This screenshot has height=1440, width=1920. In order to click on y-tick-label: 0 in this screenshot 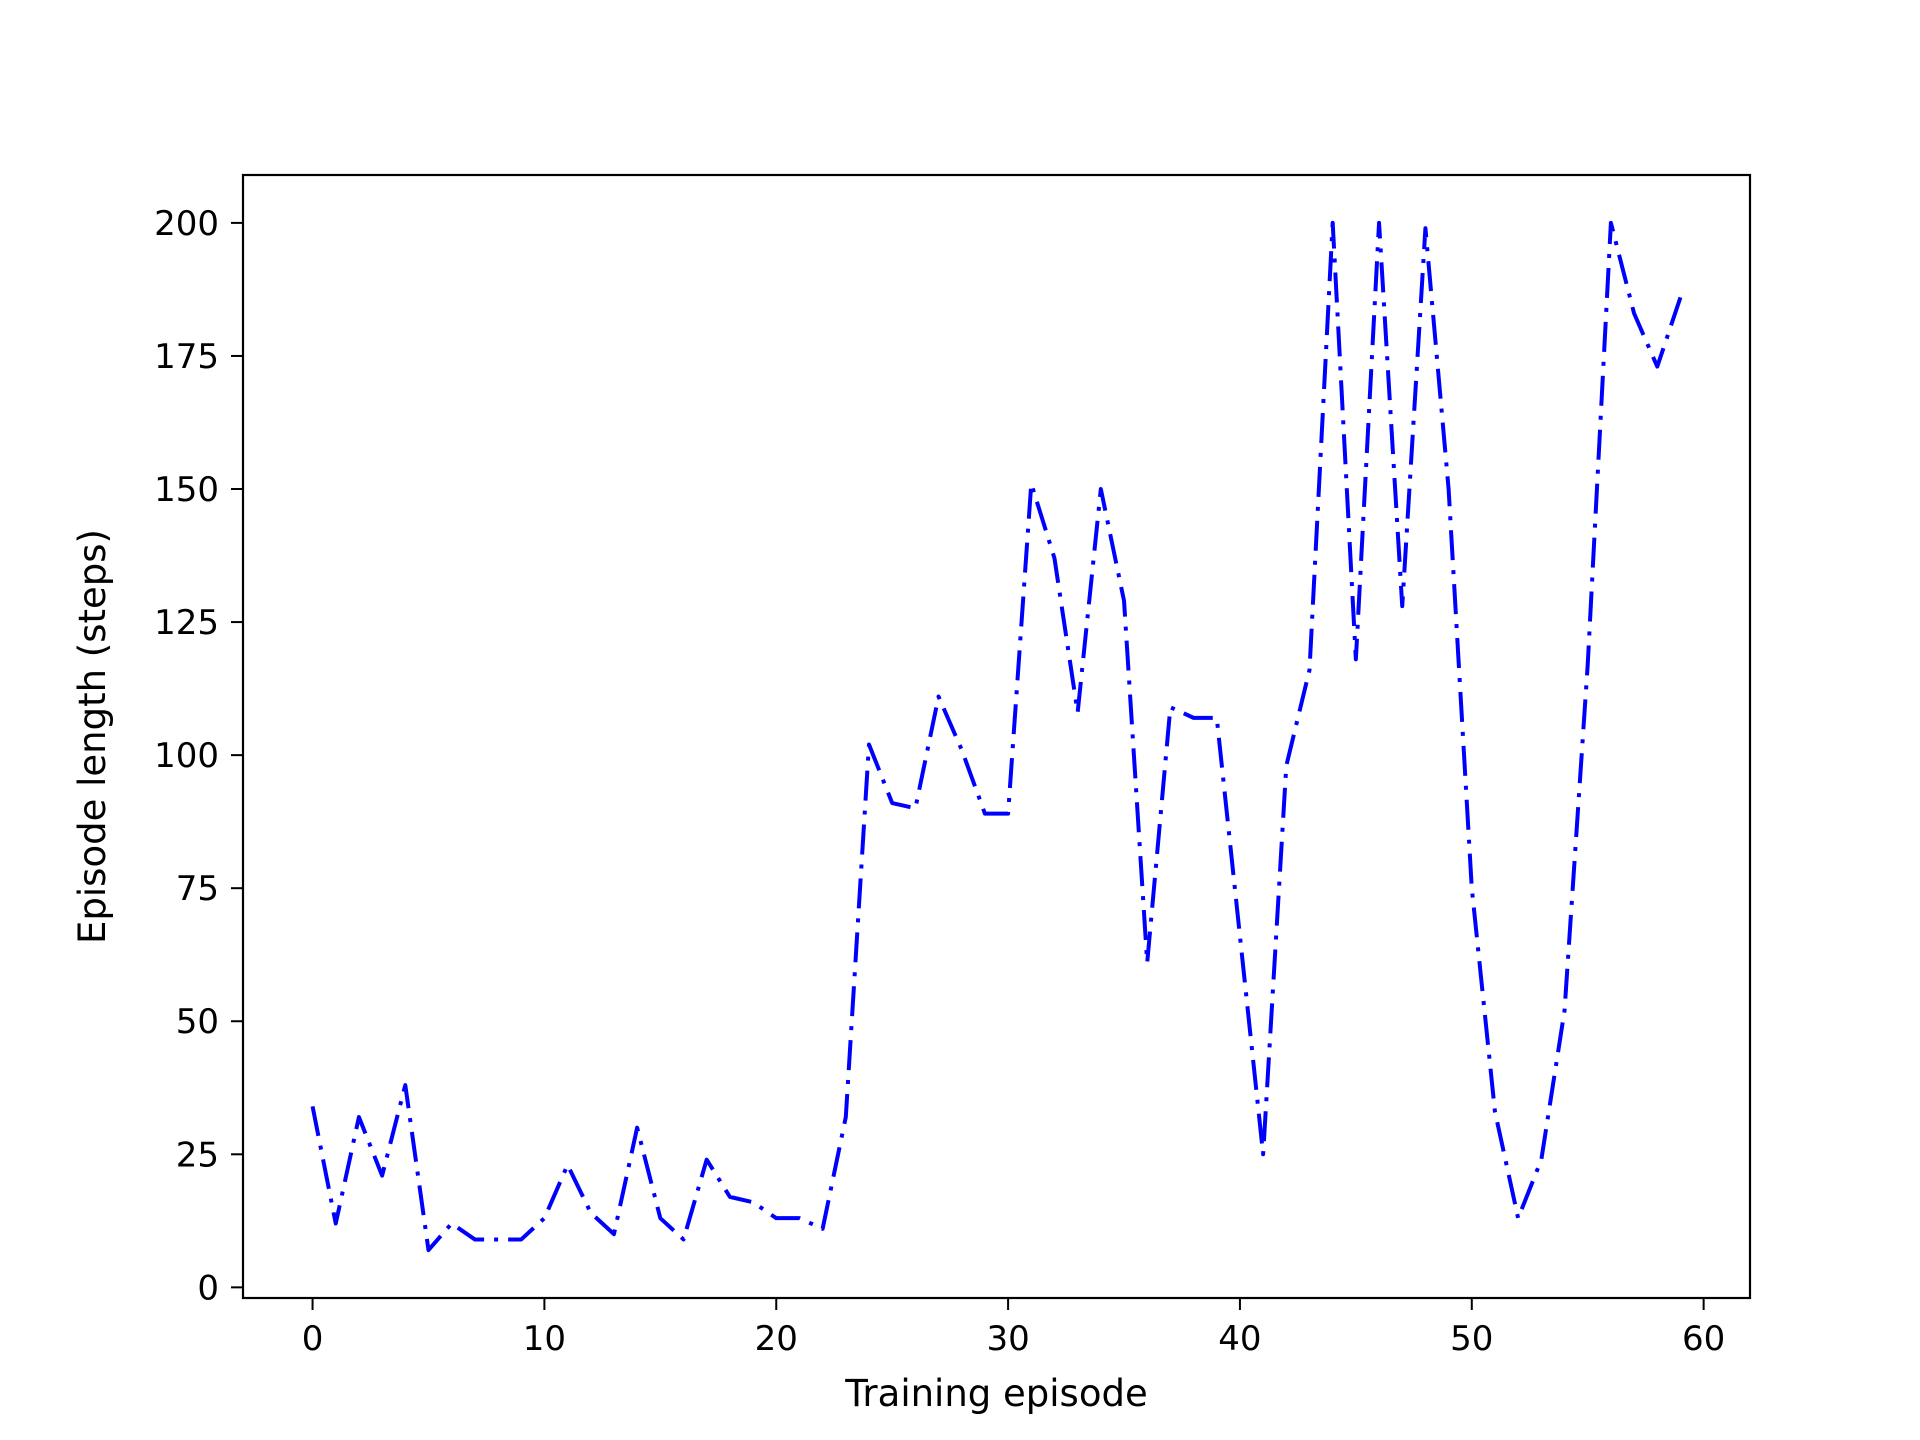, I will do `click(208, 1288)`.